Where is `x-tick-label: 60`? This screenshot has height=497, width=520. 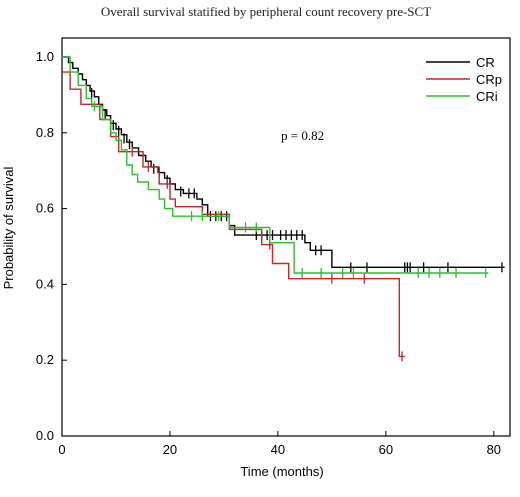
x-tick-label: 60 is located at coordinates (386, 449).